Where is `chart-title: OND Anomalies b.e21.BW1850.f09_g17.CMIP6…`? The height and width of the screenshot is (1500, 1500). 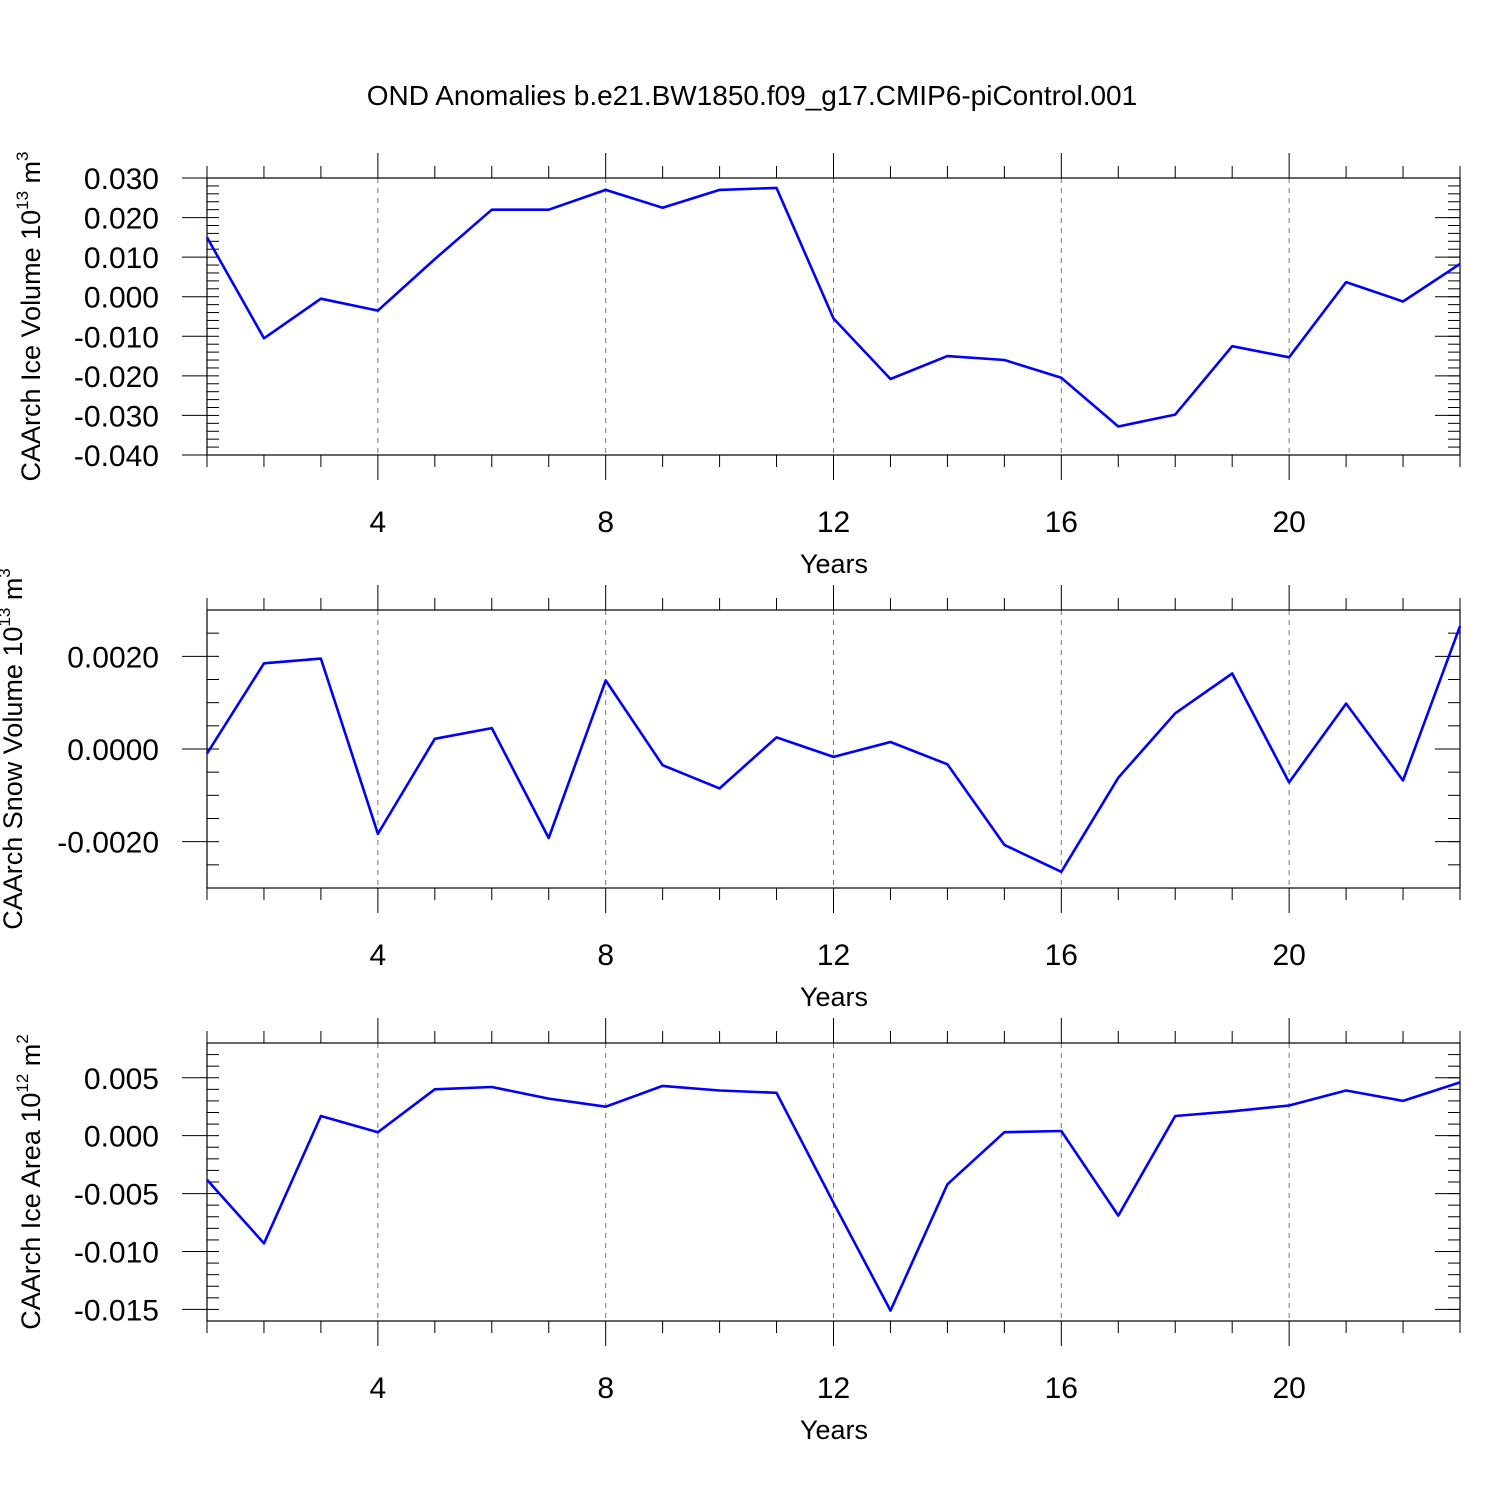
chart-title: OND Anomalies b.e21.BW1850.f09_g17.CMIP6… is located at coordinates (752, 95).